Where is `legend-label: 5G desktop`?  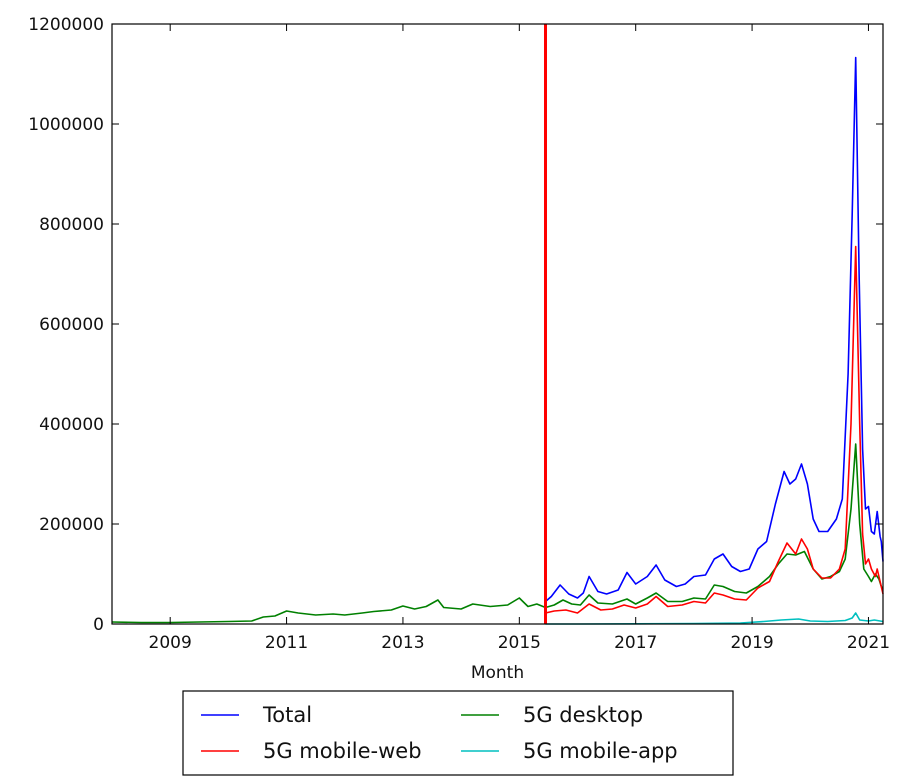
legend-label: 5G desktop is located at coordinates (583, 715).